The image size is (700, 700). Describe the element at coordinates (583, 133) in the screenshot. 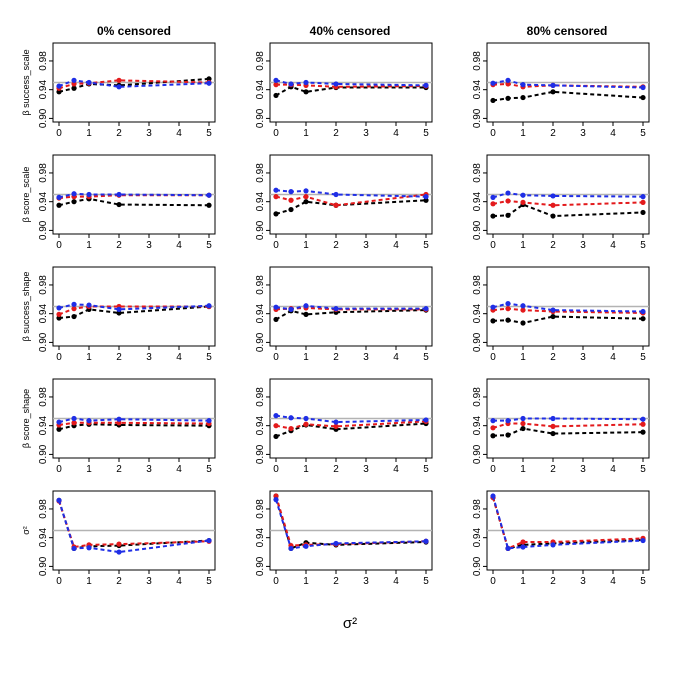

I see `x-tick-label: 3` at that location.